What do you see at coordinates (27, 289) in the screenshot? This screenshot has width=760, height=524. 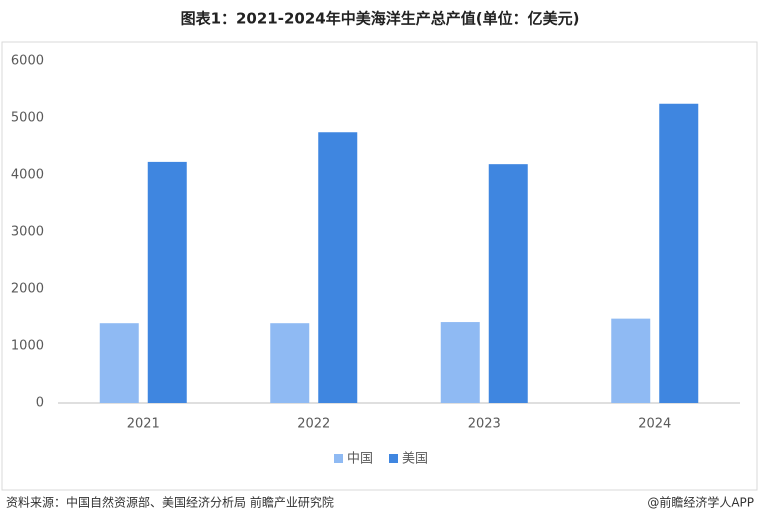 I see `y-tick-label: 2000` at bounding box center [27, 289].